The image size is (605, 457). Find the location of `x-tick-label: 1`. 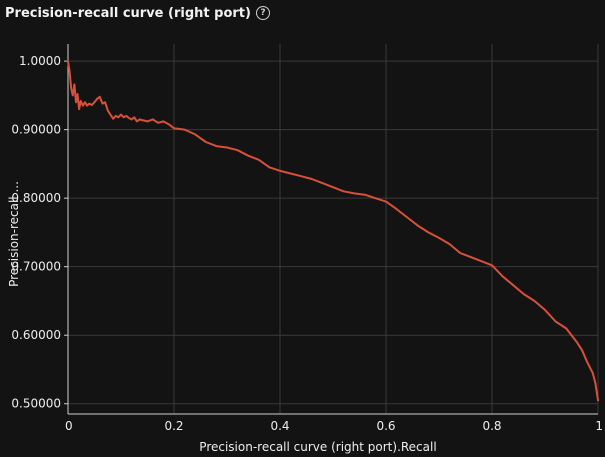

x-tick-label: 1 is located at coordinates (599, 426).